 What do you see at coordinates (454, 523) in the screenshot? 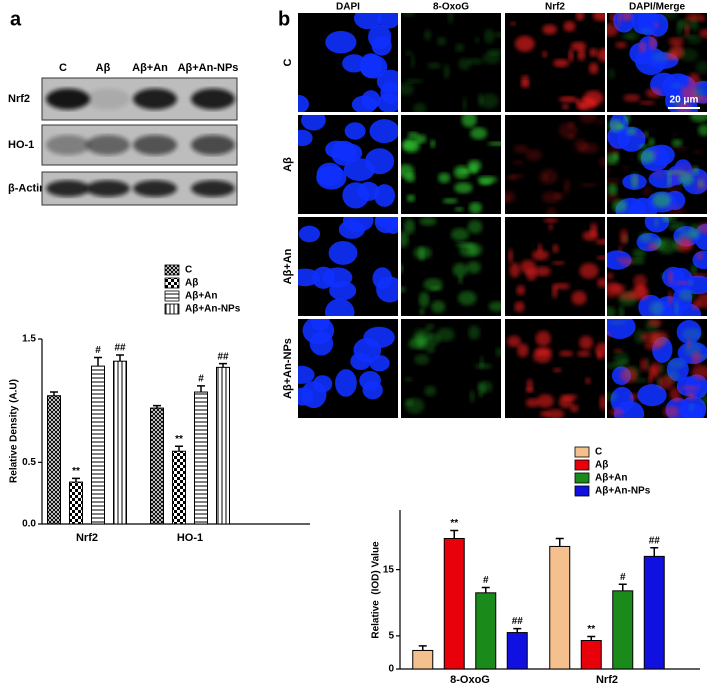
I see `significance-label: **` at bounding box center [454, 523].